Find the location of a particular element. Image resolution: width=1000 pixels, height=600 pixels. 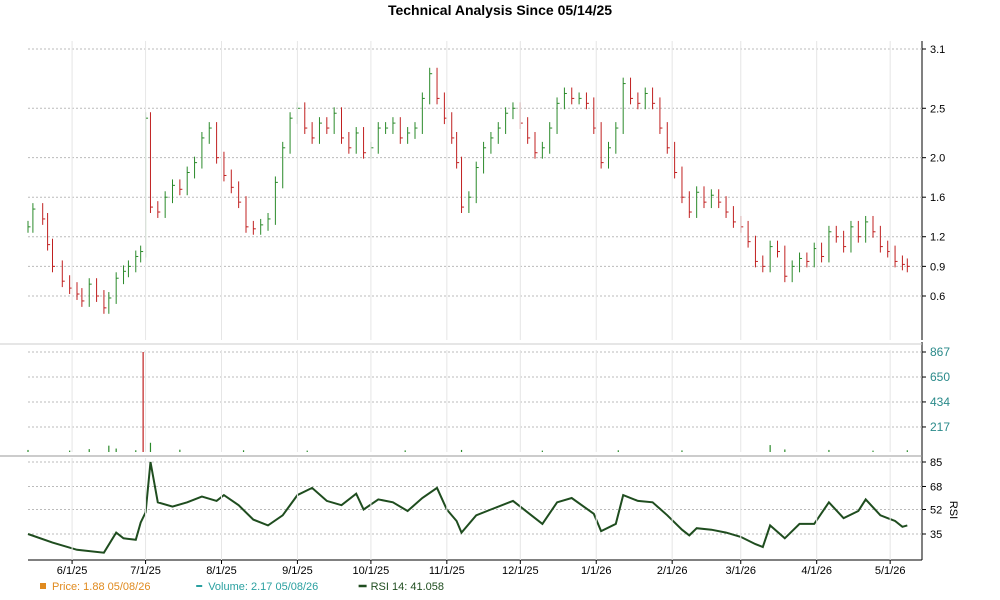

rsi-tick-label: 68 is located at coordinates (936, 487).